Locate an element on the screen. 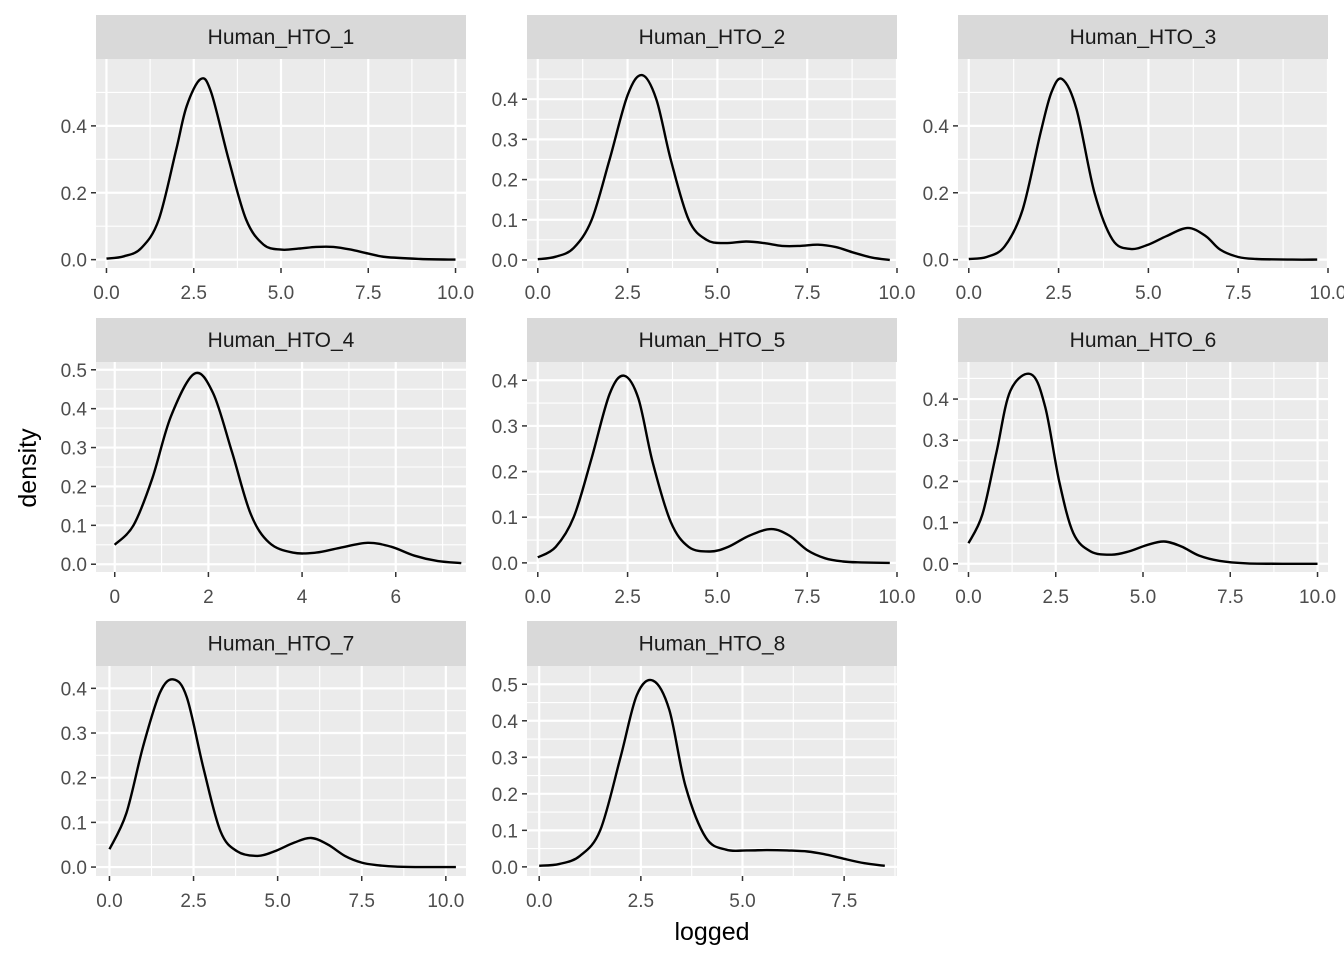 The width and height of the screenshot is (1344, 965). facet-panel: Human_HTO_3 0.0 2.5 5.0 7.5 10.0 0.0 0.2 0.4 is located at coordinates (1133, 159).